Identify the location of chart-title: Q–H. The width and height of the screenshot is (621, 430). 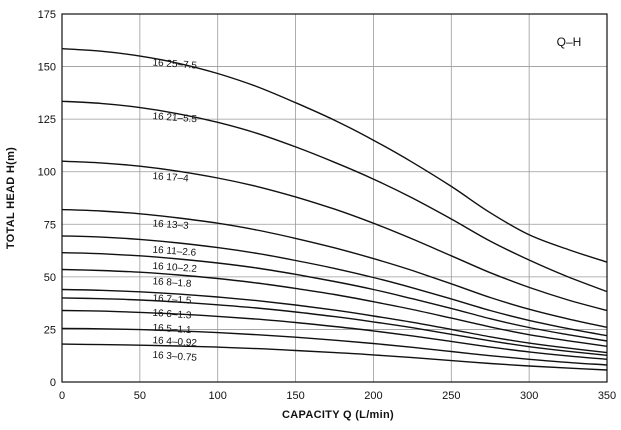
(569, 42).